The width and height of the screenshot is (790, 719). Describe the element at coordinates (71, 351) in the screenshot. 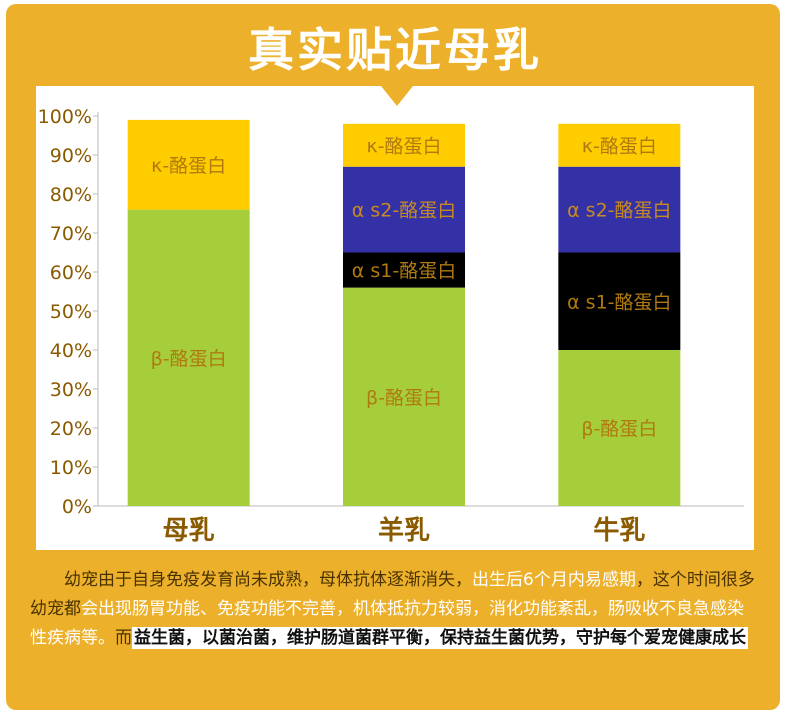

I see `y-tick-label: 40%` at that location.